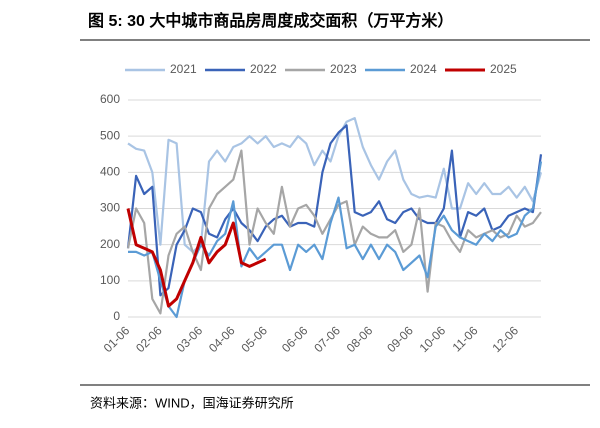 This screenshot has height=428, width=600. I want to click on y-tick-label: 500, so click(110, 135).